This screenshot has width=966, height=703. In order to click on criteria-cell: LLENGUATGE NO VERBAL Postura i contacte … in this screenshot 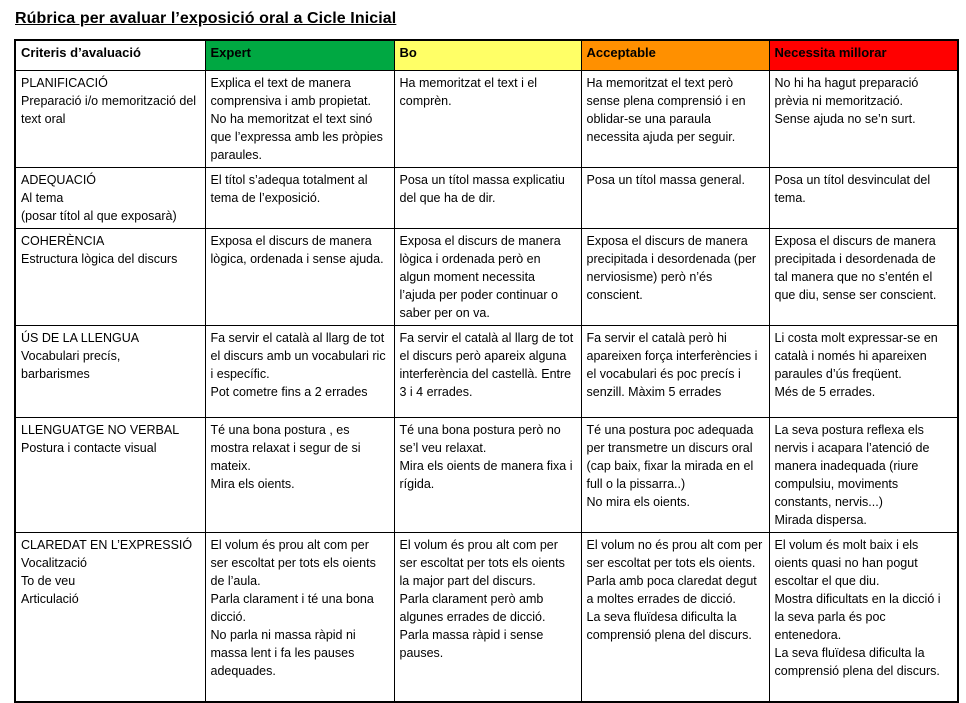, I will do `click(110, 474)`.